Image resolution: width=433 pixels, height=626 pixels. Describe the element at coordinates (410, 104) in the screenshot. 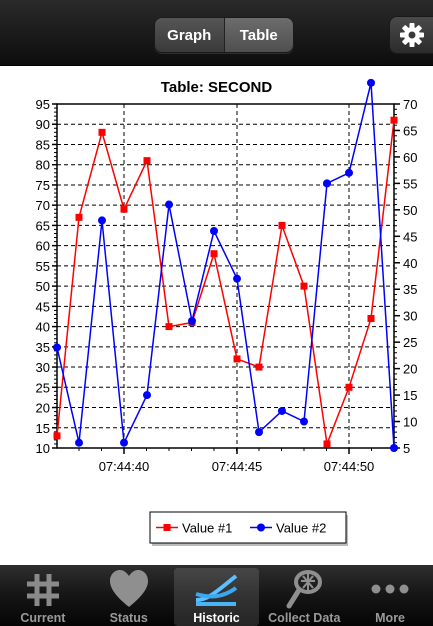

I see `right-tick-label: 70` at that location.